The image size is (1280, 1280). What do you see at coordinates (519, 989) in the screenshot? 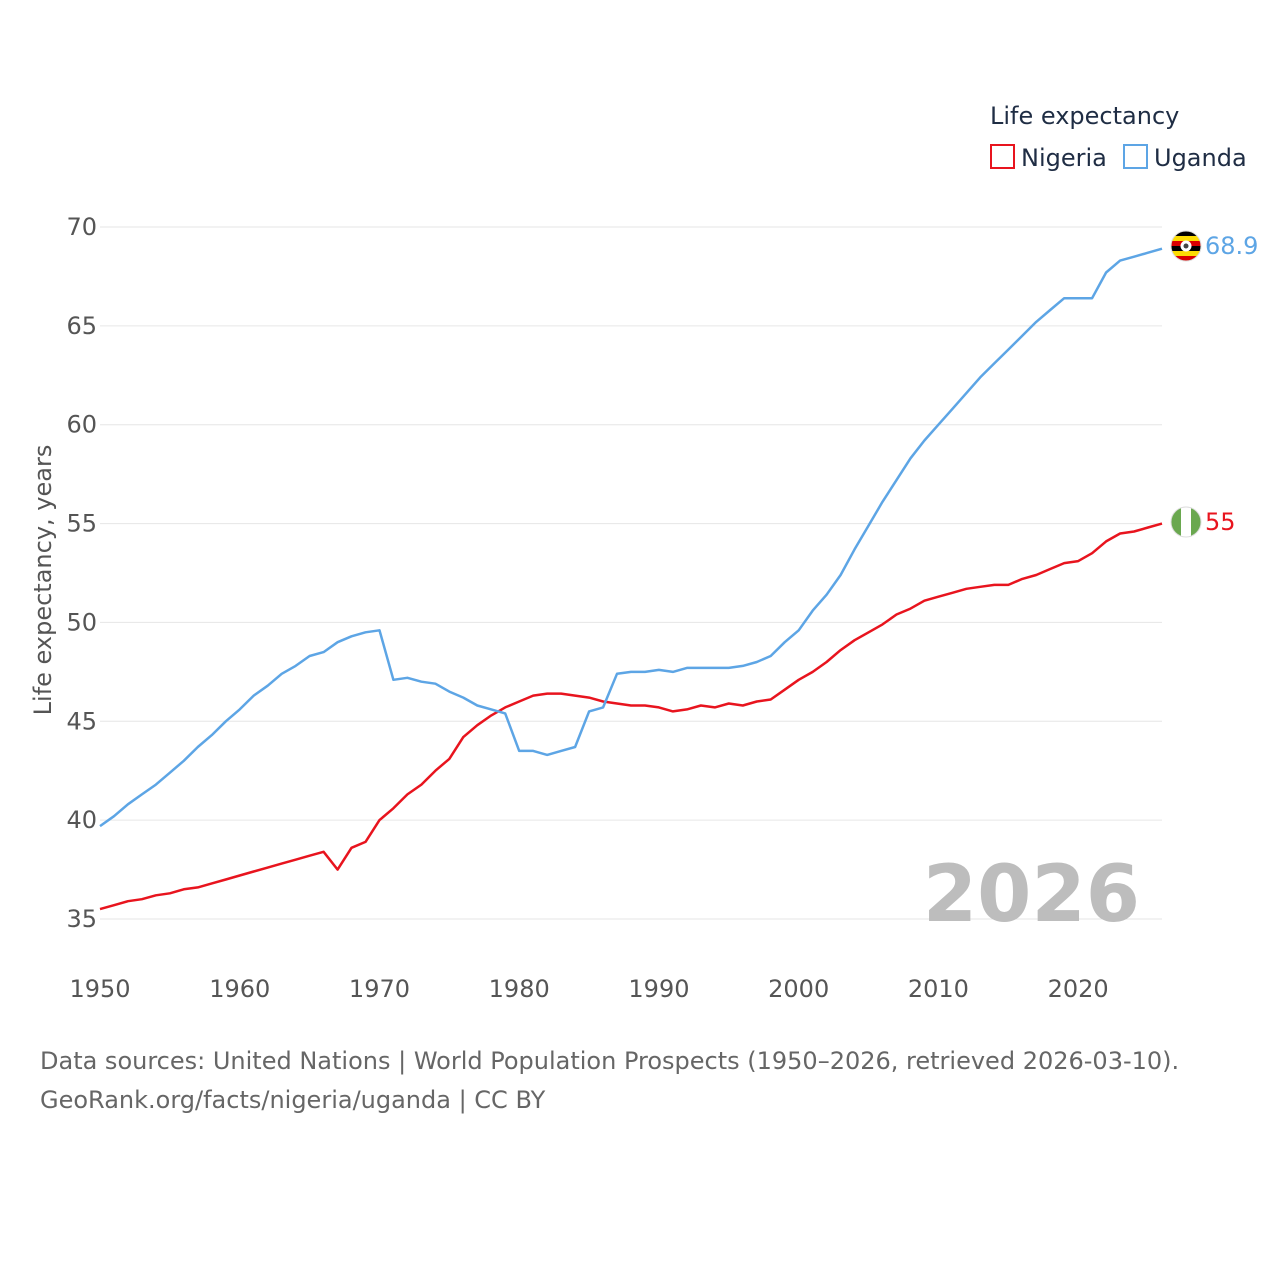
I see `x-tick-label: 1980` at bounding box center [519, 989].